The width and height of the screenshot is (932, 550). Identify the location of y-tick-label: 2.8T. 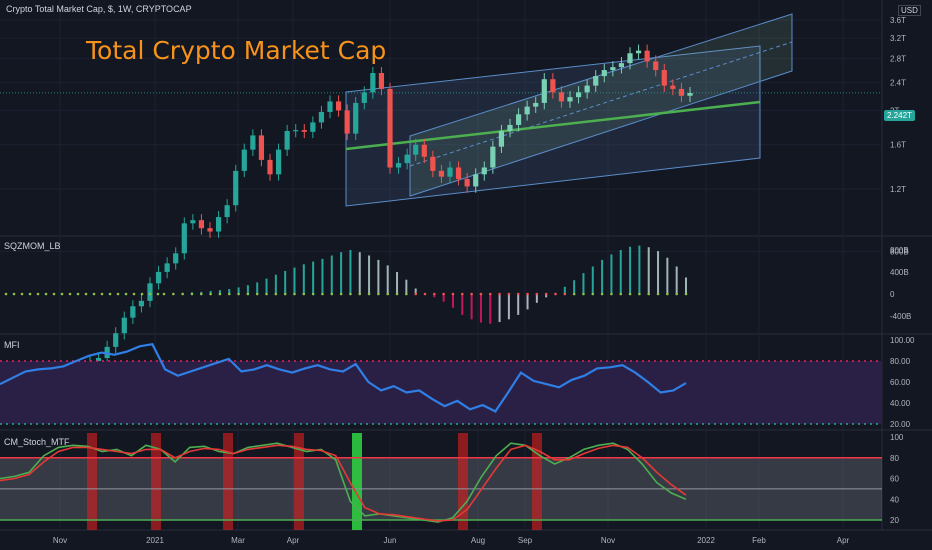
(898, 59).